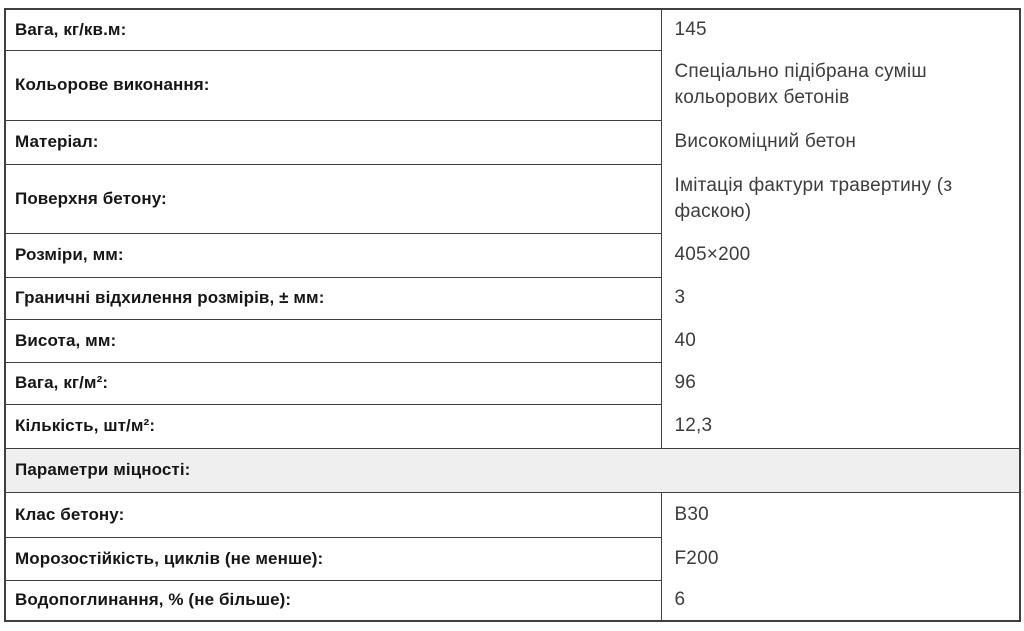 The height and width of the screenshot is (631, 1024). I want to click on spec-value-concrete-class: B30, so click(691, 514).